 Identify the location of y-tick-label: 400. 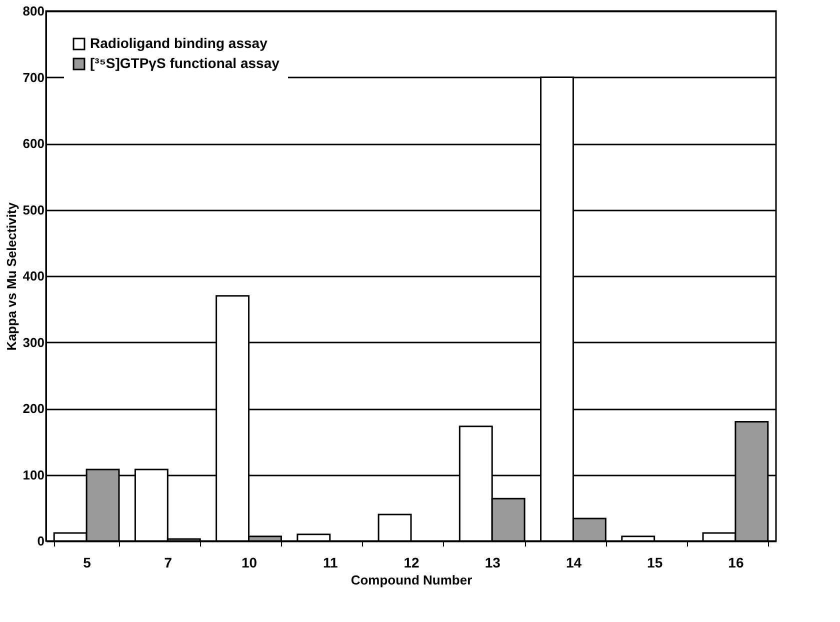
(33, 276).